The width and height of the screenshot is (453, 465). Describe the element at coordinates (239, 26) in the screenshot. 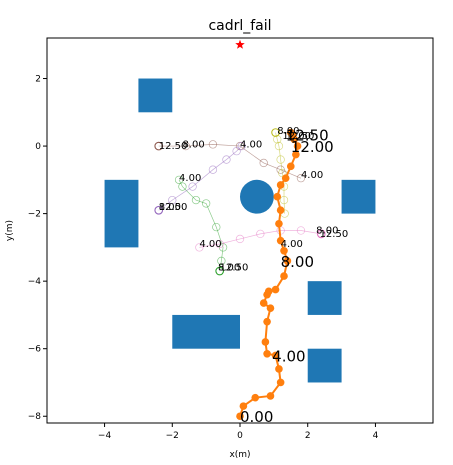

I see `chart-title: cadrl_fail` at that location.